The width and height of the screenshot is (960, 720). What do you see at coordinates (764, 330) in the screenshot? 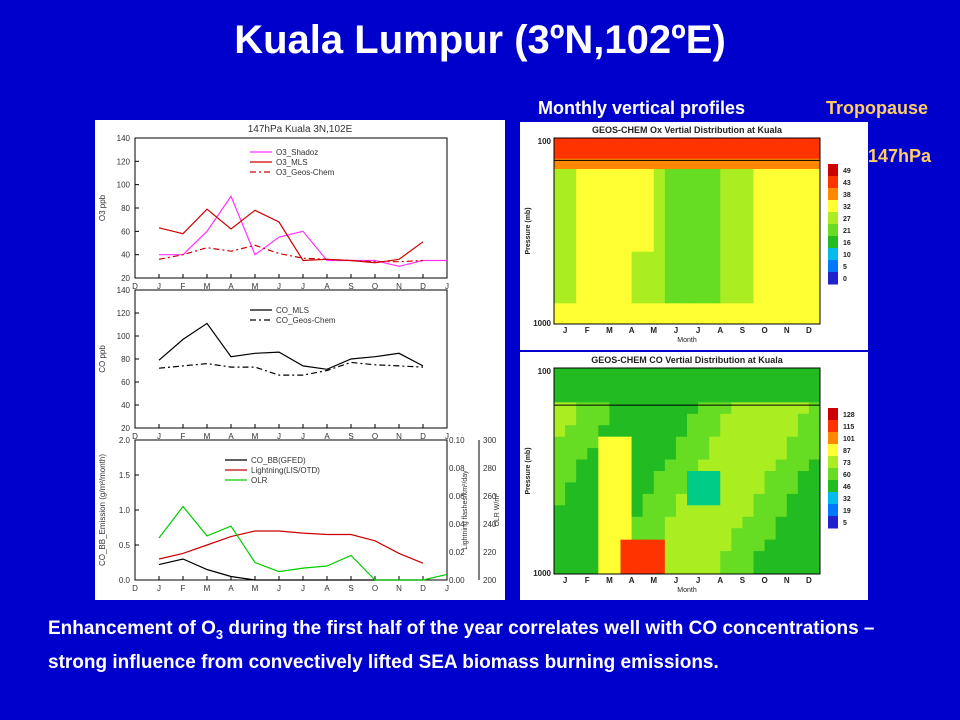
I see `x-tick-label: O` at bounding box center [764, 330].